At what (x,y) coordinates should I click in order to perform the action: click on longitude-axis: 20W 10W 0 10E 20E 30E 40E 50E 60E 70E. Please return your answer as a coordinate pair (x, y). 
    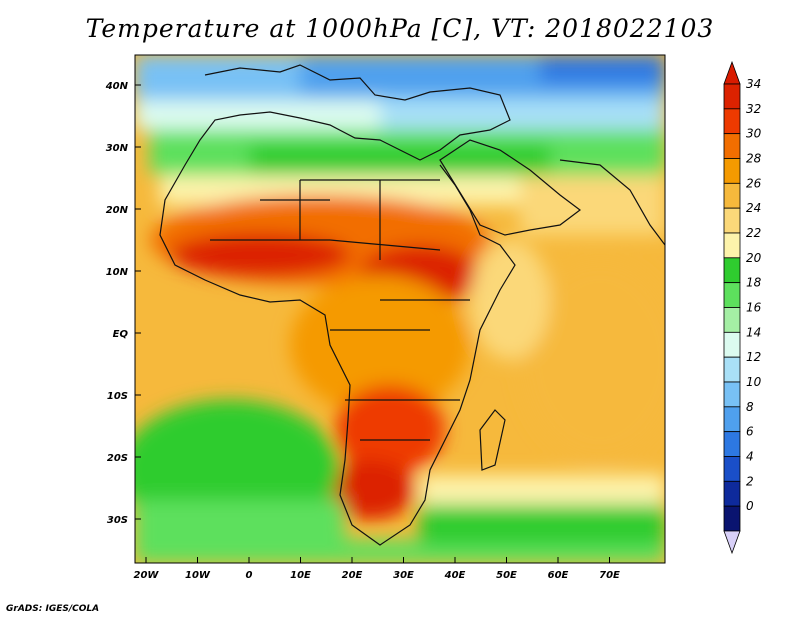
    Looking at the image, I should click on (377, 569).